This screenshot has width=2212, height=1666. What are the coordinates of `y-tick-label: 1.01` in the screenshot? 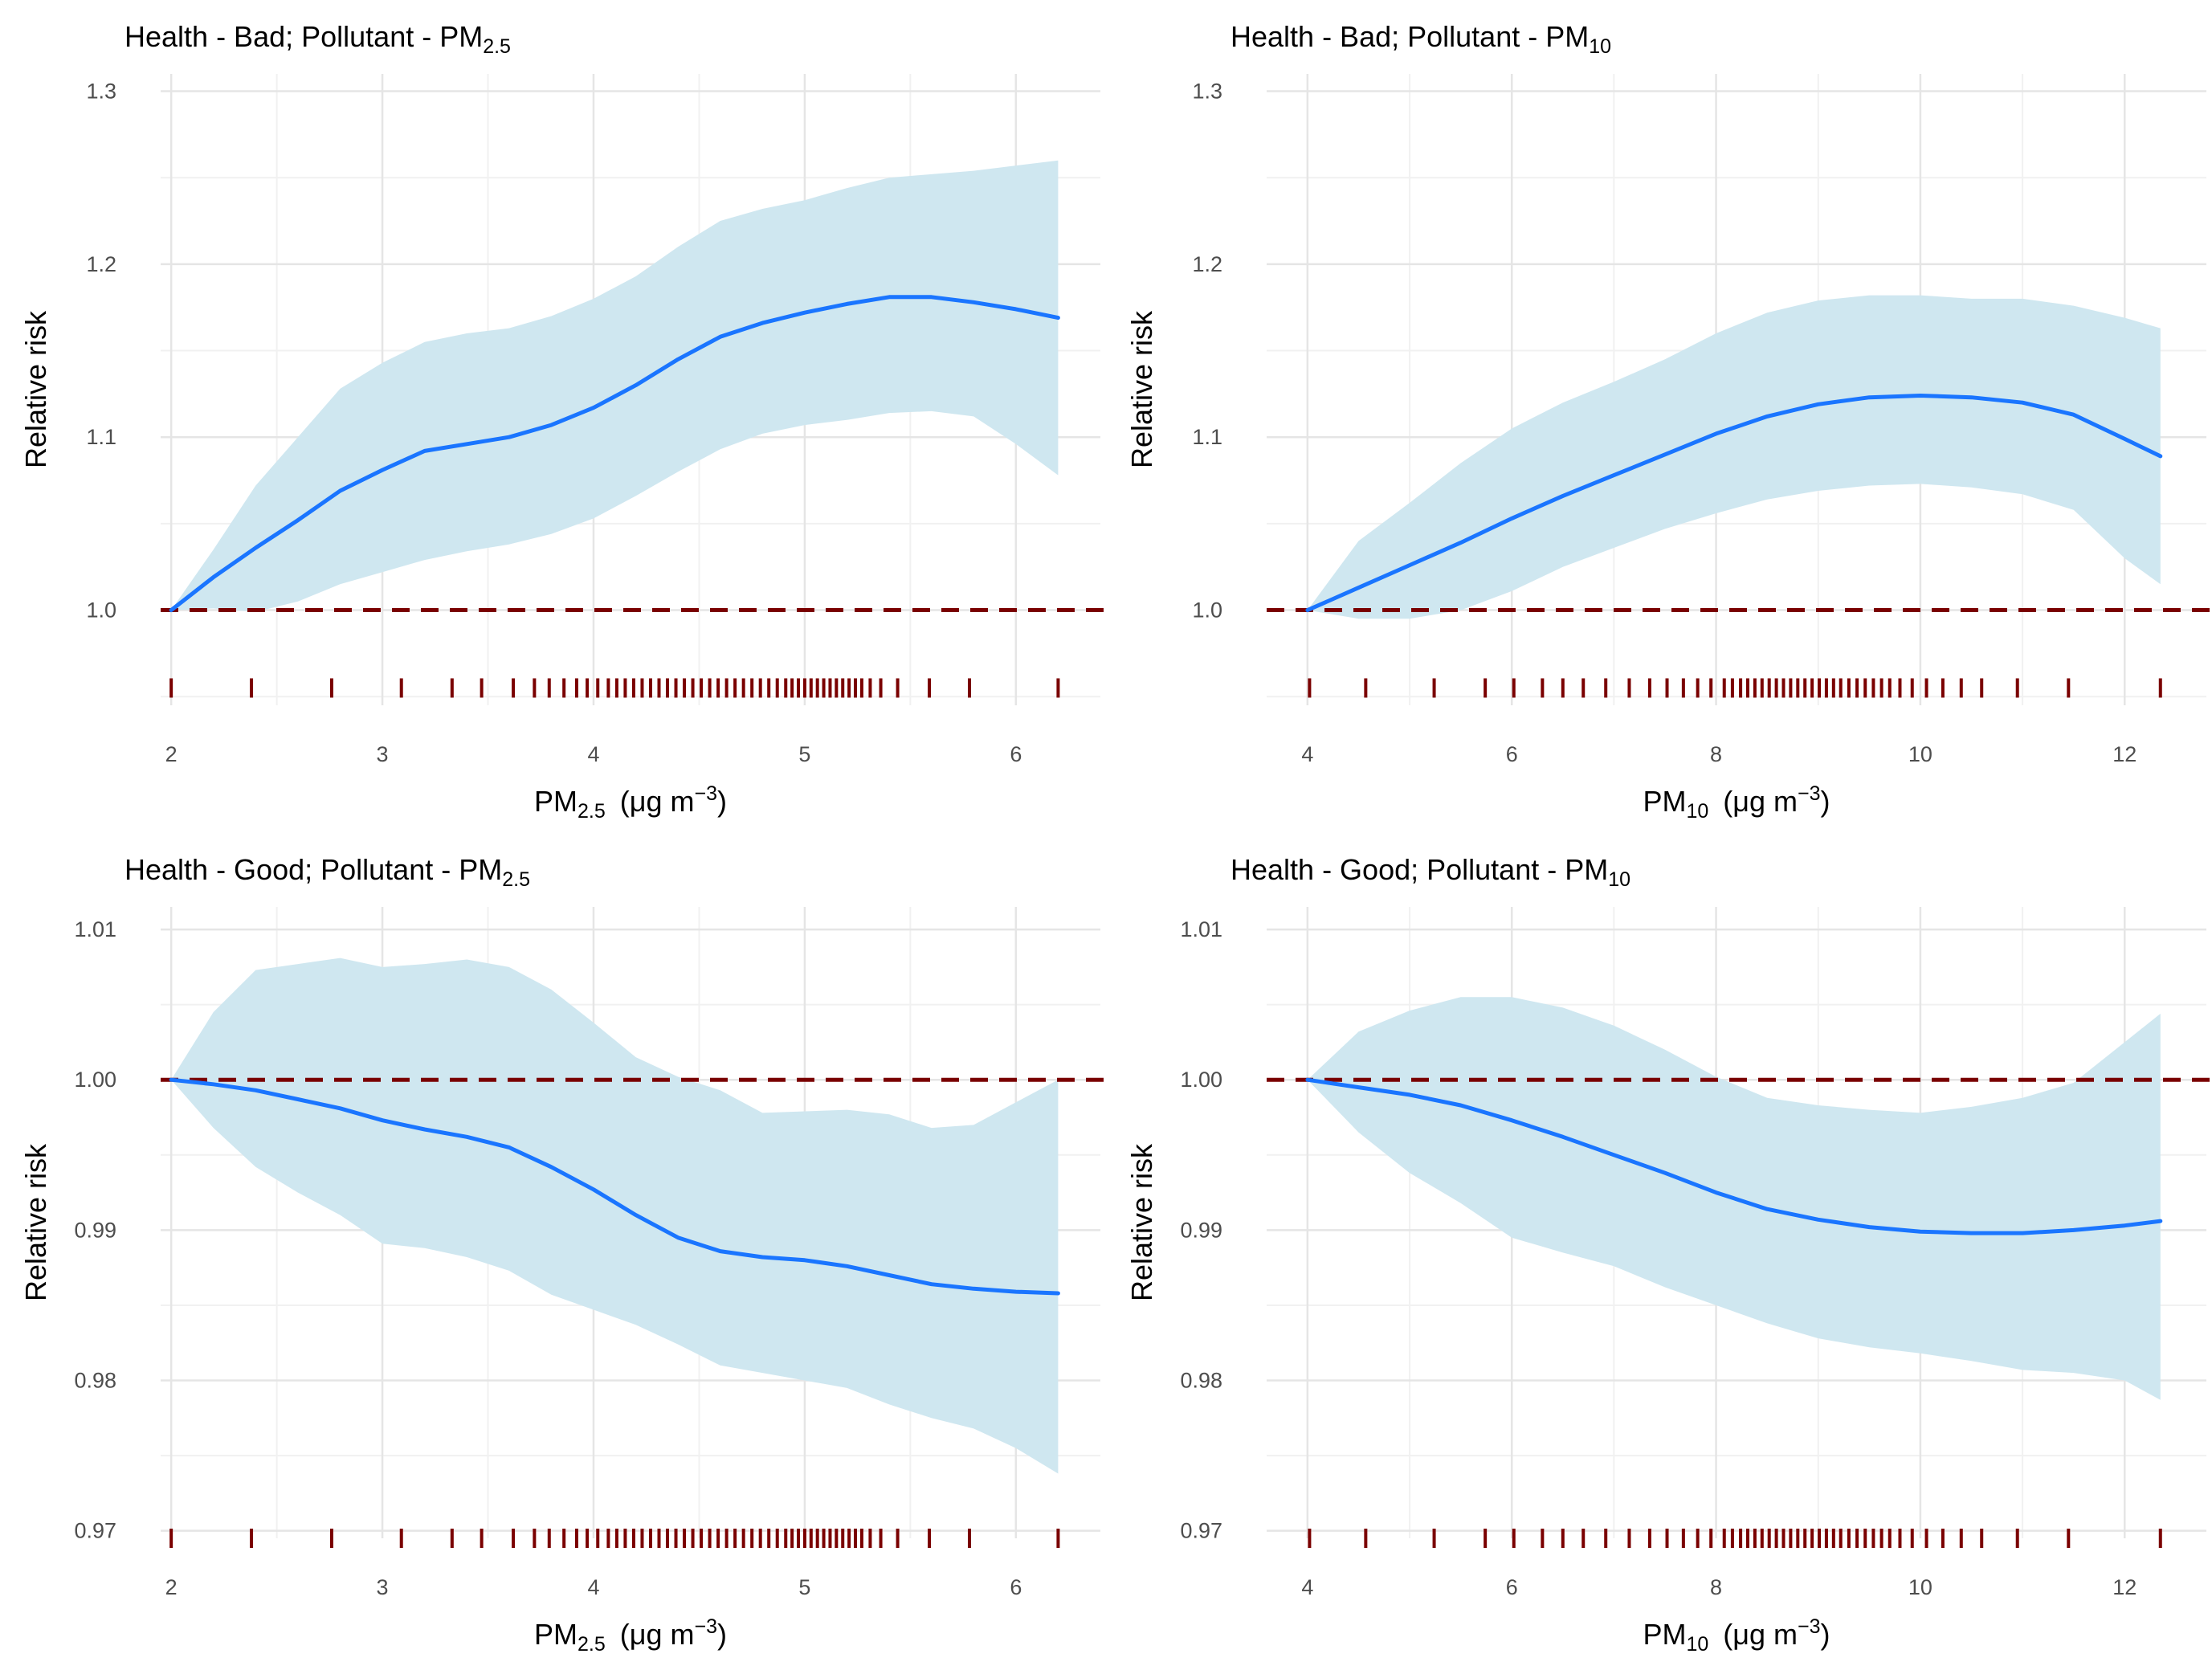 It's located at (1201, 929).